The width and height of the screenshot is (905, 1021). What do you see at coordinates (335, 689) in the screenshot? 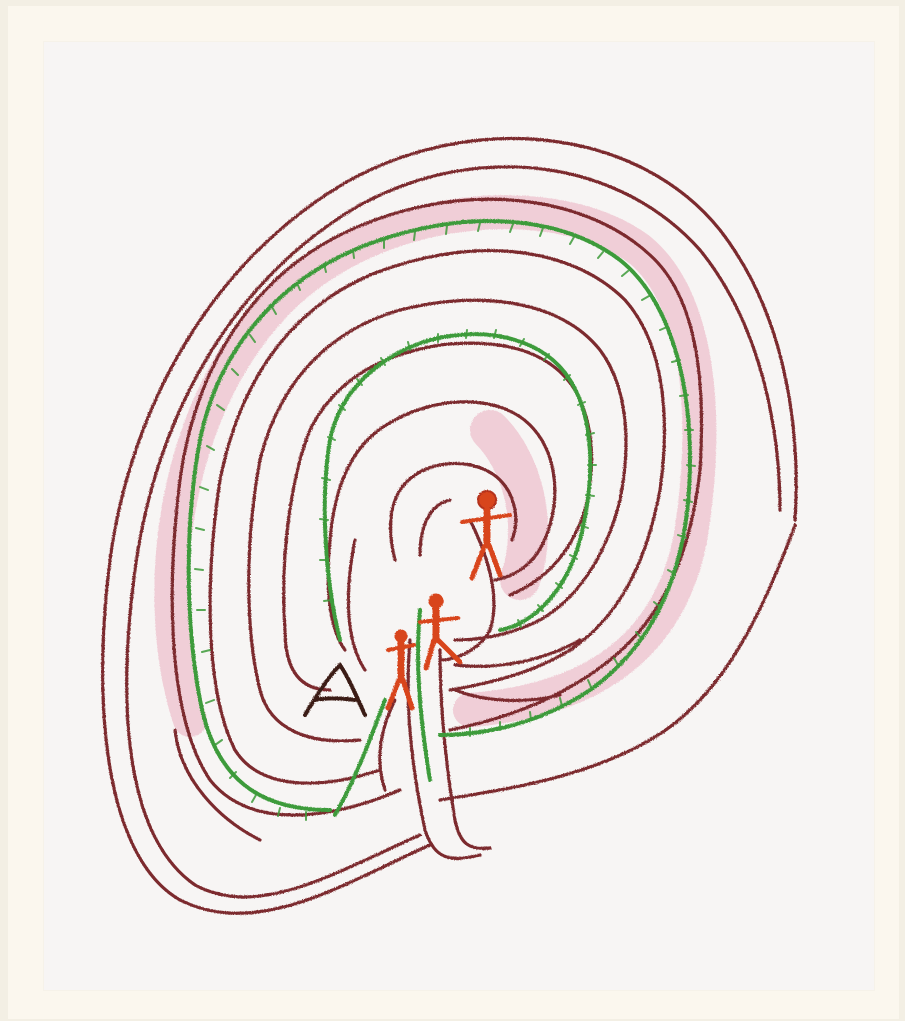
I see `dark-mark` at bounding box center [335, 689].